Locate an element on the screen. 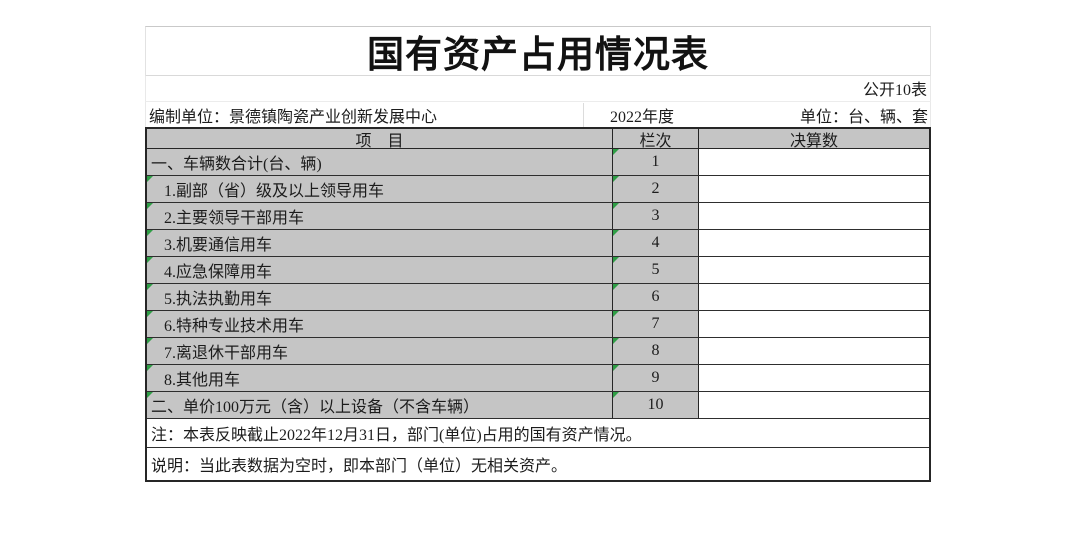 The height and width of the screenshot is (540, 1074). table-row: 2.主要领导干部用车 3 is located at coordinates (538, 216).